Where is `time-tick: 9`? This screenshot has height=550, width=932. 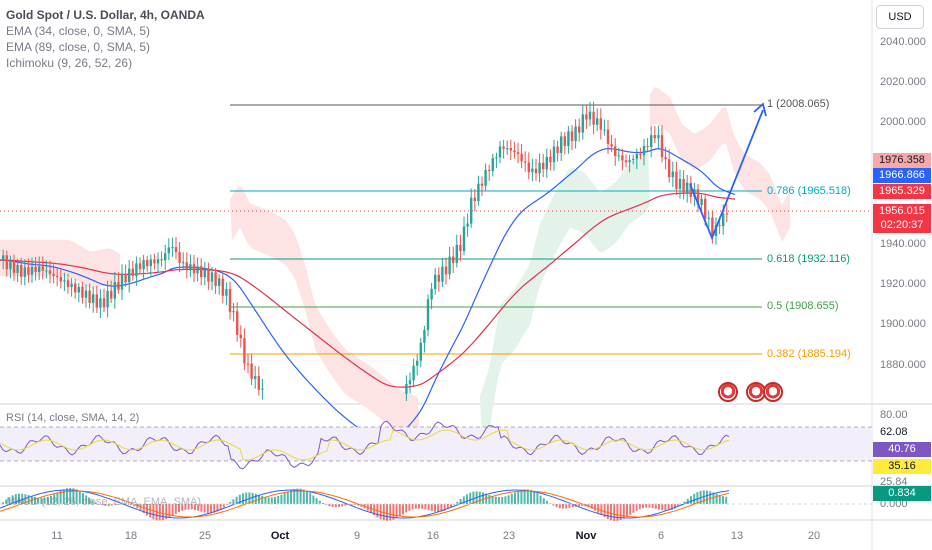
time-tick: 9 is located at coordinates (357, 536).